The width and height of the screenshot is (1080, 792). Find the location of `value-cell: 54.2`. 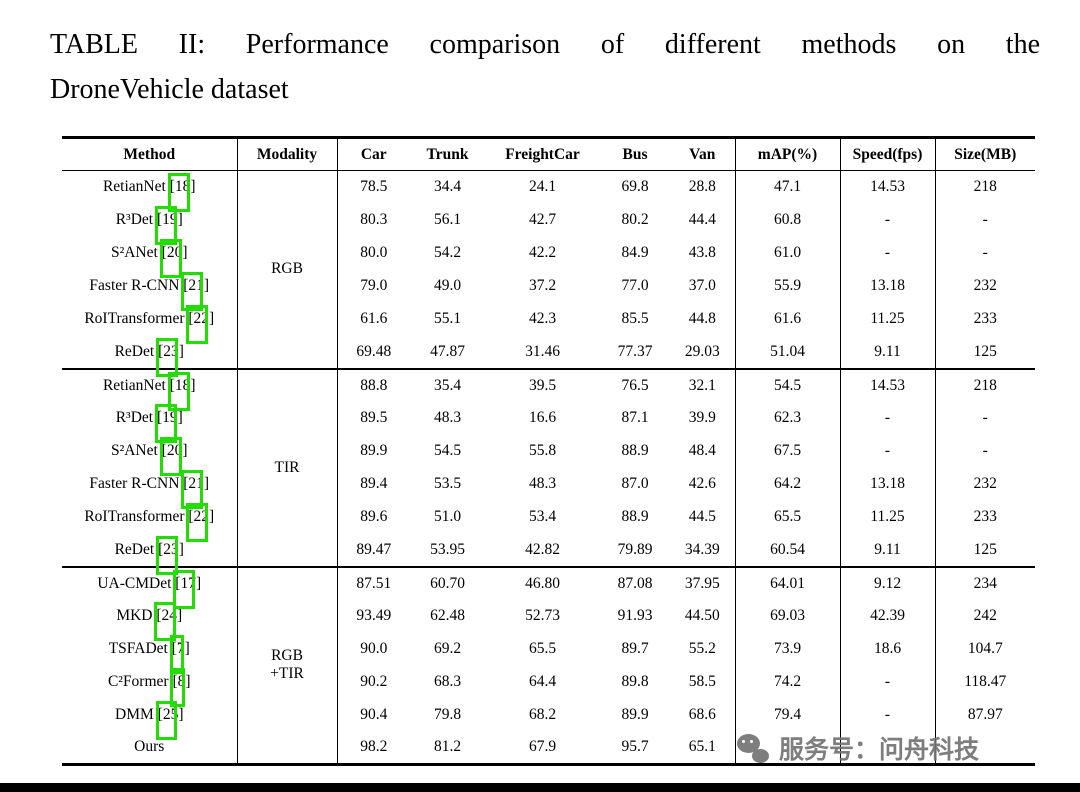

value-cell: 54.2 is located at coordinates (447, 252).